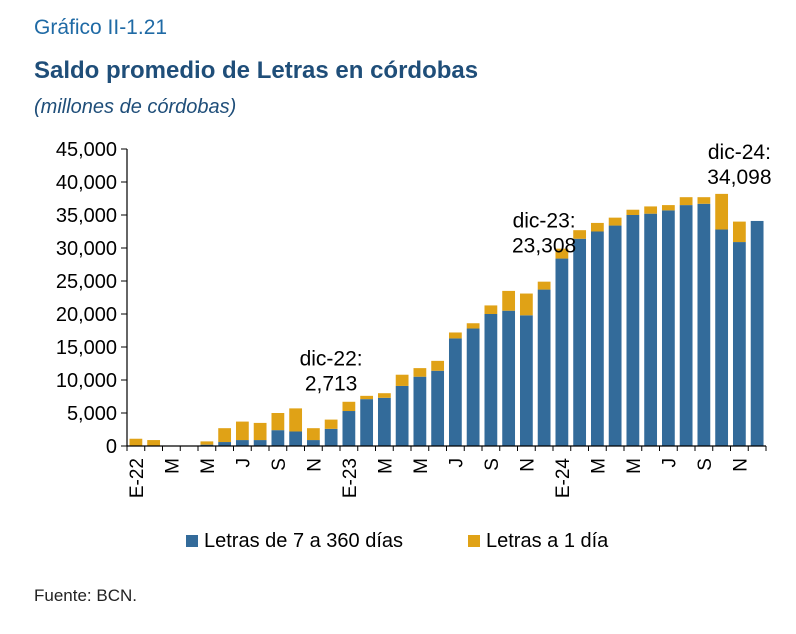 The width and height of the screenshot is (796, 634). What do you see at coordinates (86, 150) in the screenshot?
I see `y-tick-label: 45,000` at bounding box center [86, 150].